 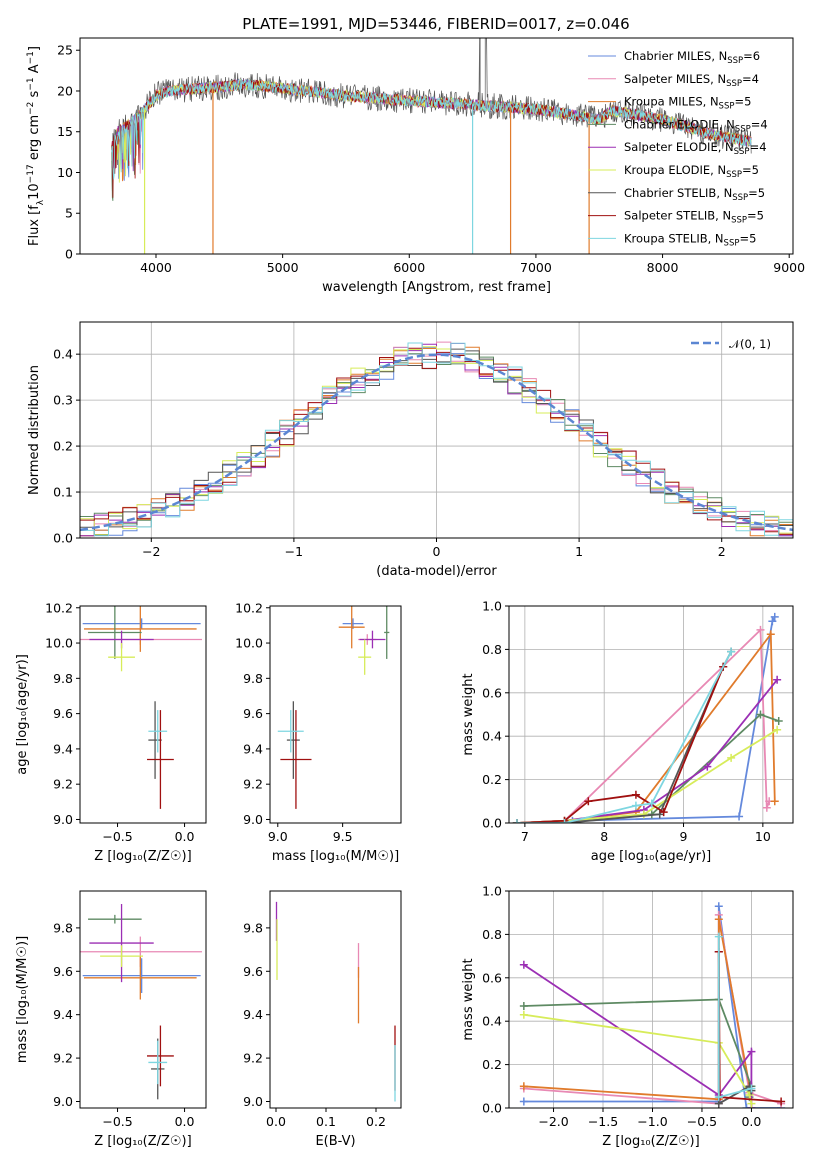 What do you see at coordinates (117, 836) in the screenshot?
I see `x-tick-label: −0.5` at bounding box center [117, 836].